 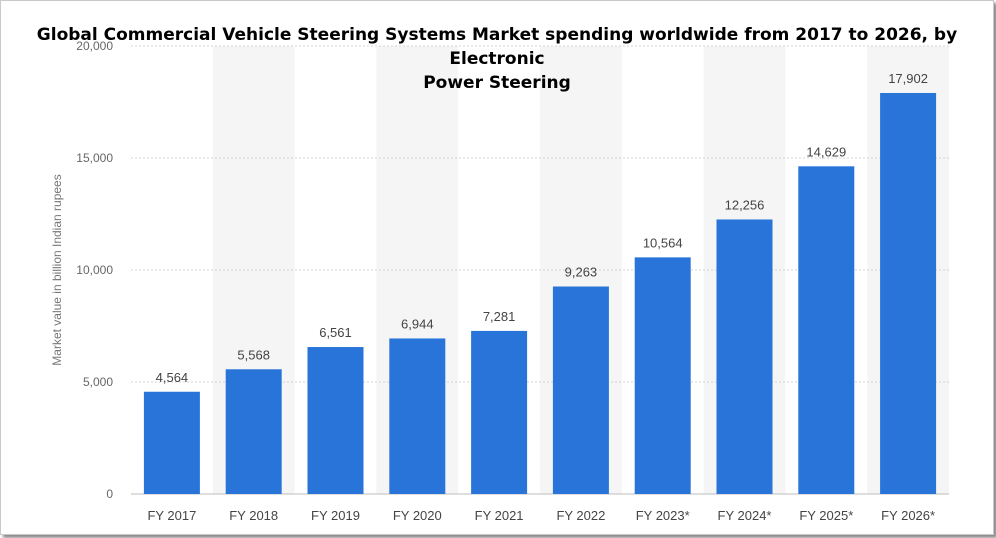 I want to click on y-tick-label: 15,000, so click(x=94, y=158).